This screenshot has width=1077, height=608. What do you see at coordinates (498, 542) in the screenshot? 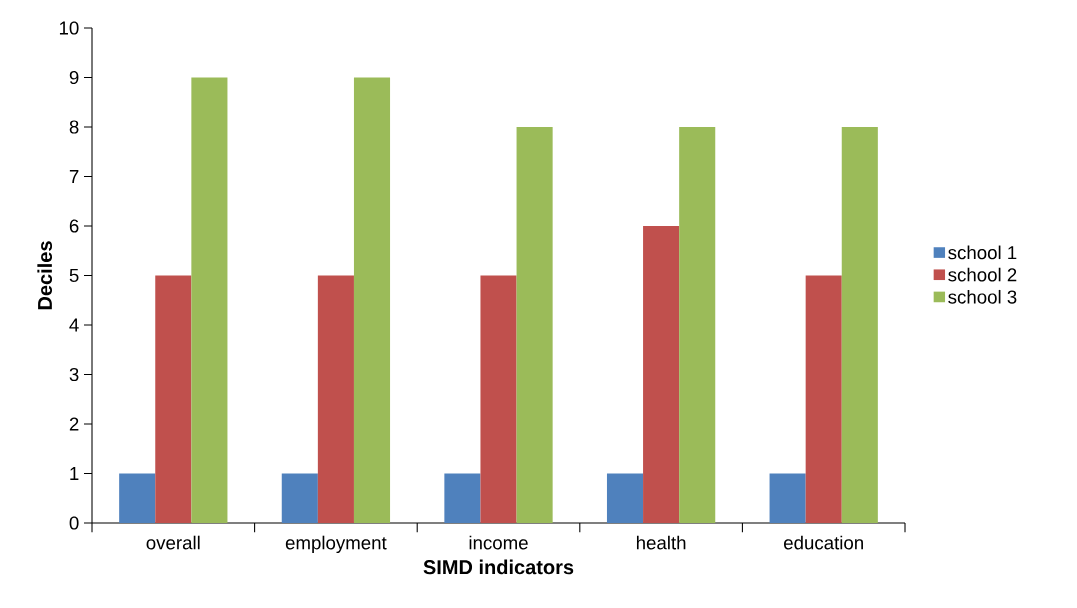
I see `x-tick-label: income` at bounding box center [498, 542].